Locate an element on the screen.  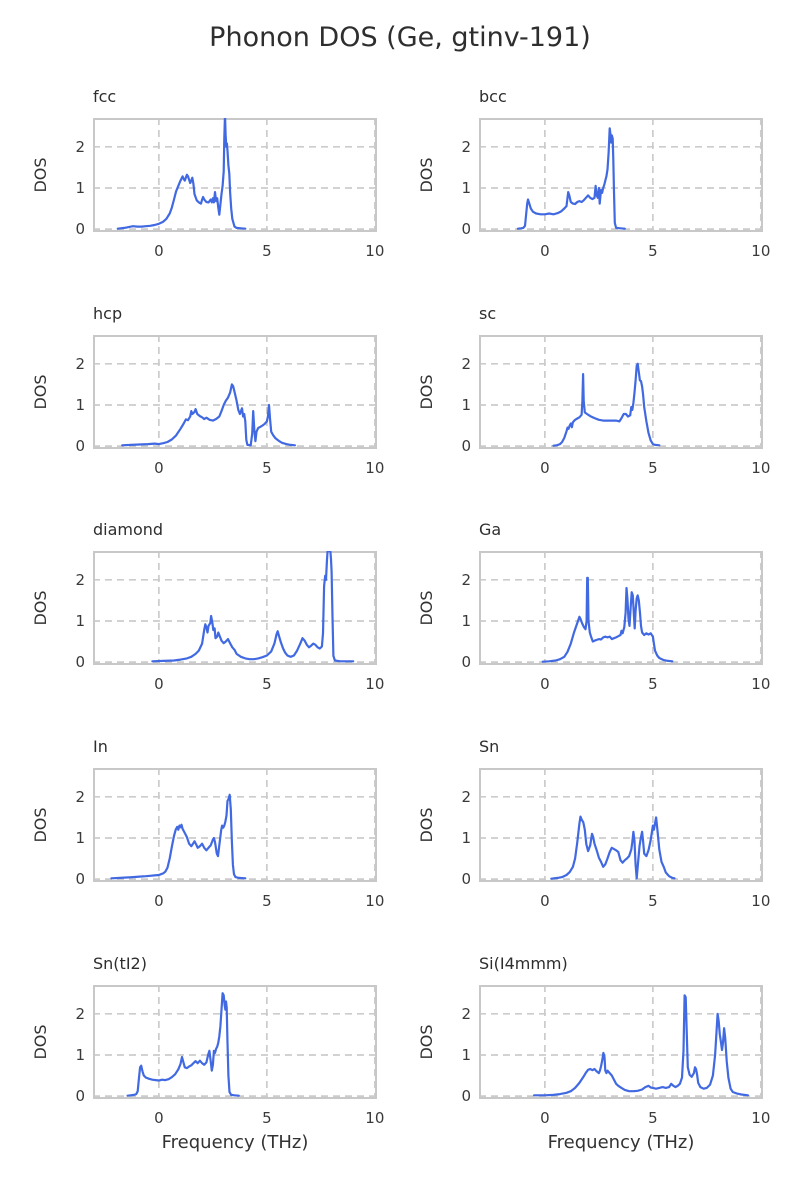
axes-border-fcc is located at coordinates (235, 175).